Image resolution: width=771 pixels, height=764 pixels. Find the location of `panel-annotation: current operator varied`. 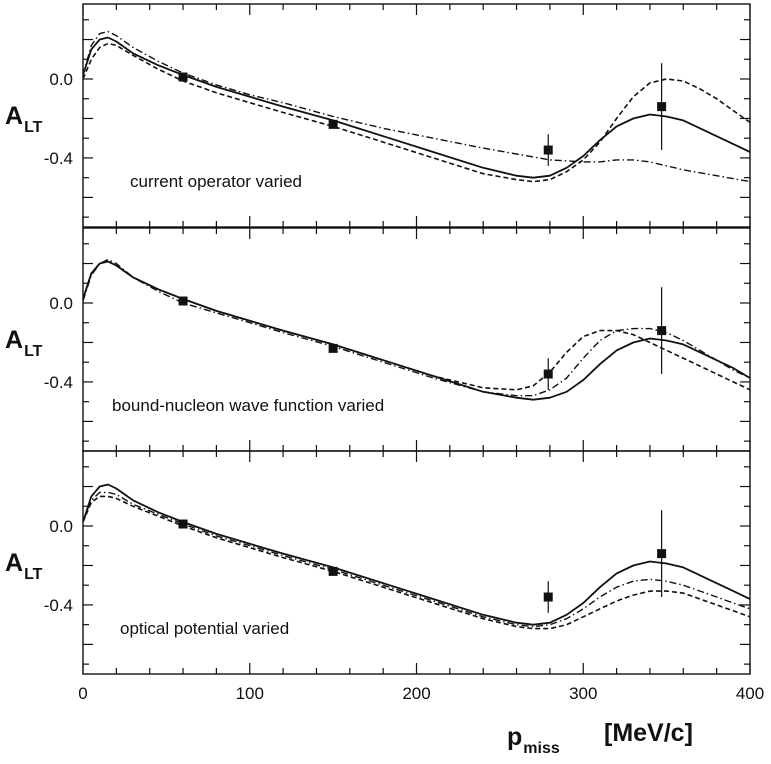

panel-annotation: current operator varied is located at coordinates (216, 181).